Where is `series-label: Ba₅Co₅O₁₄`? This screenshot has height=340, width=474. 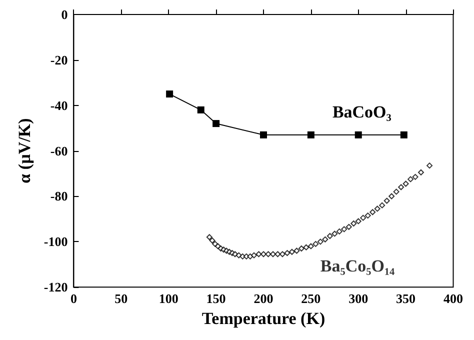 series-label: Ba₅Co₅O₁₄ is located at coordinates (357, 266).